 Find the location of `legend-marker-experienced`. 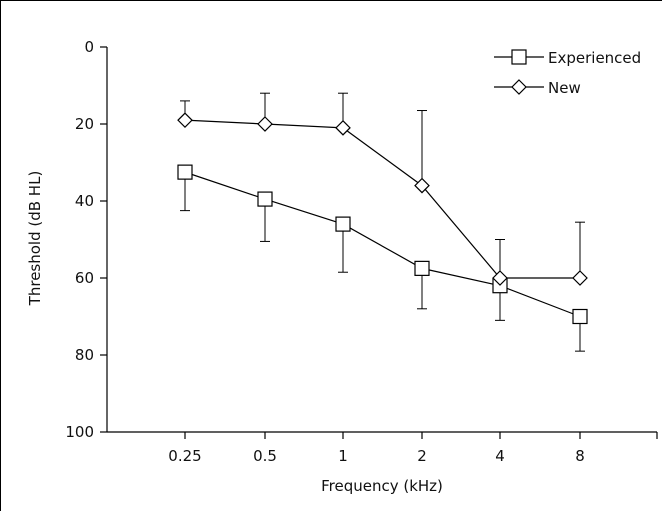

legend-marker-experienced is located at coordinates (519, 57).